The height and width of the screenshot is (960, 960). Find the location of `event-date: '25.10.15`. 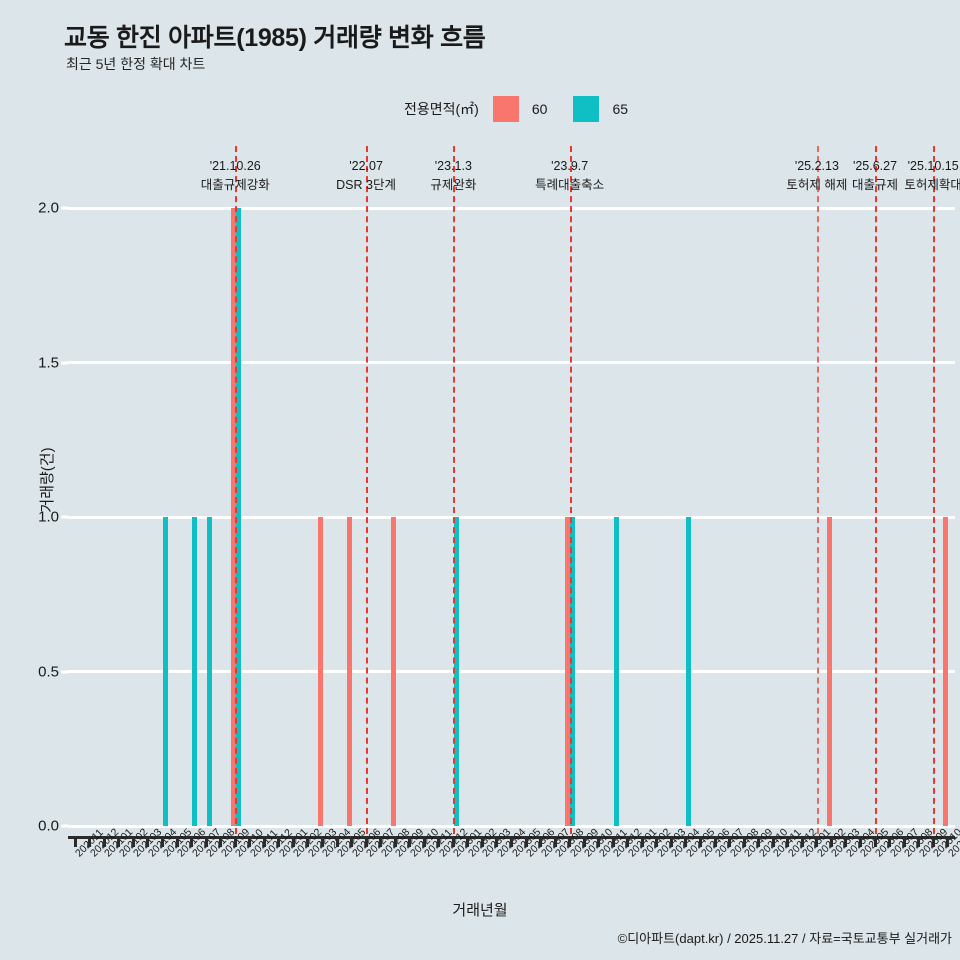

event-date: '25.10.15 is located at coordinates (933, 166).